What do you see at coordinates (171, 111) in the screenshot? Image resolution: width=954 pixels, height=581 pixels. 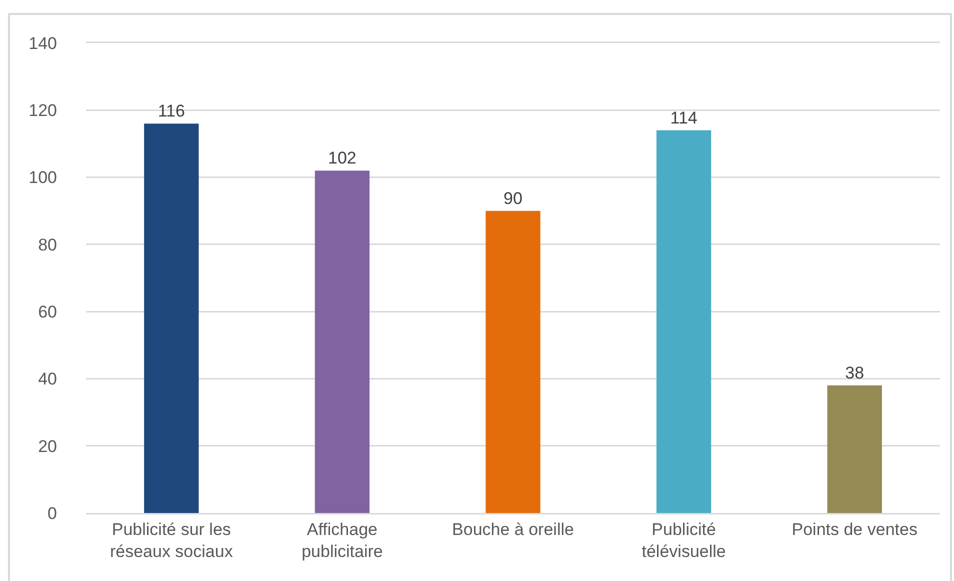 I see `data-label: 116` at bounding box center [171, 111].